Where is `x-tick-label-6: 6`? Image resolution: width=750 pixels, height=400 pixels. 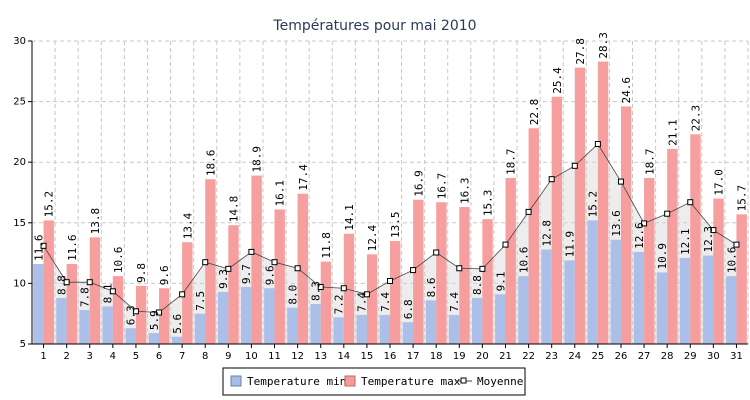 x-tick-label-6: 6 is located at coordinates (159, 356).